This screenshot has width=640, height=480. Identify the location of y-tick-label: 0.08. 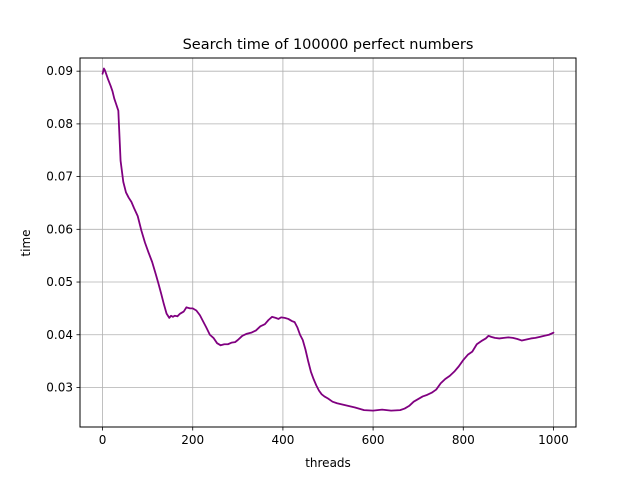
(59, 124).